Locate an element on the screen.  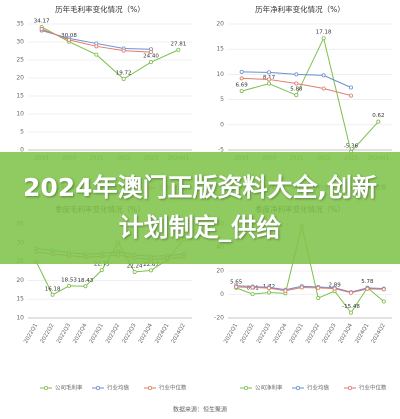
value-label: 22.24 is located at coordinates (135, 266).